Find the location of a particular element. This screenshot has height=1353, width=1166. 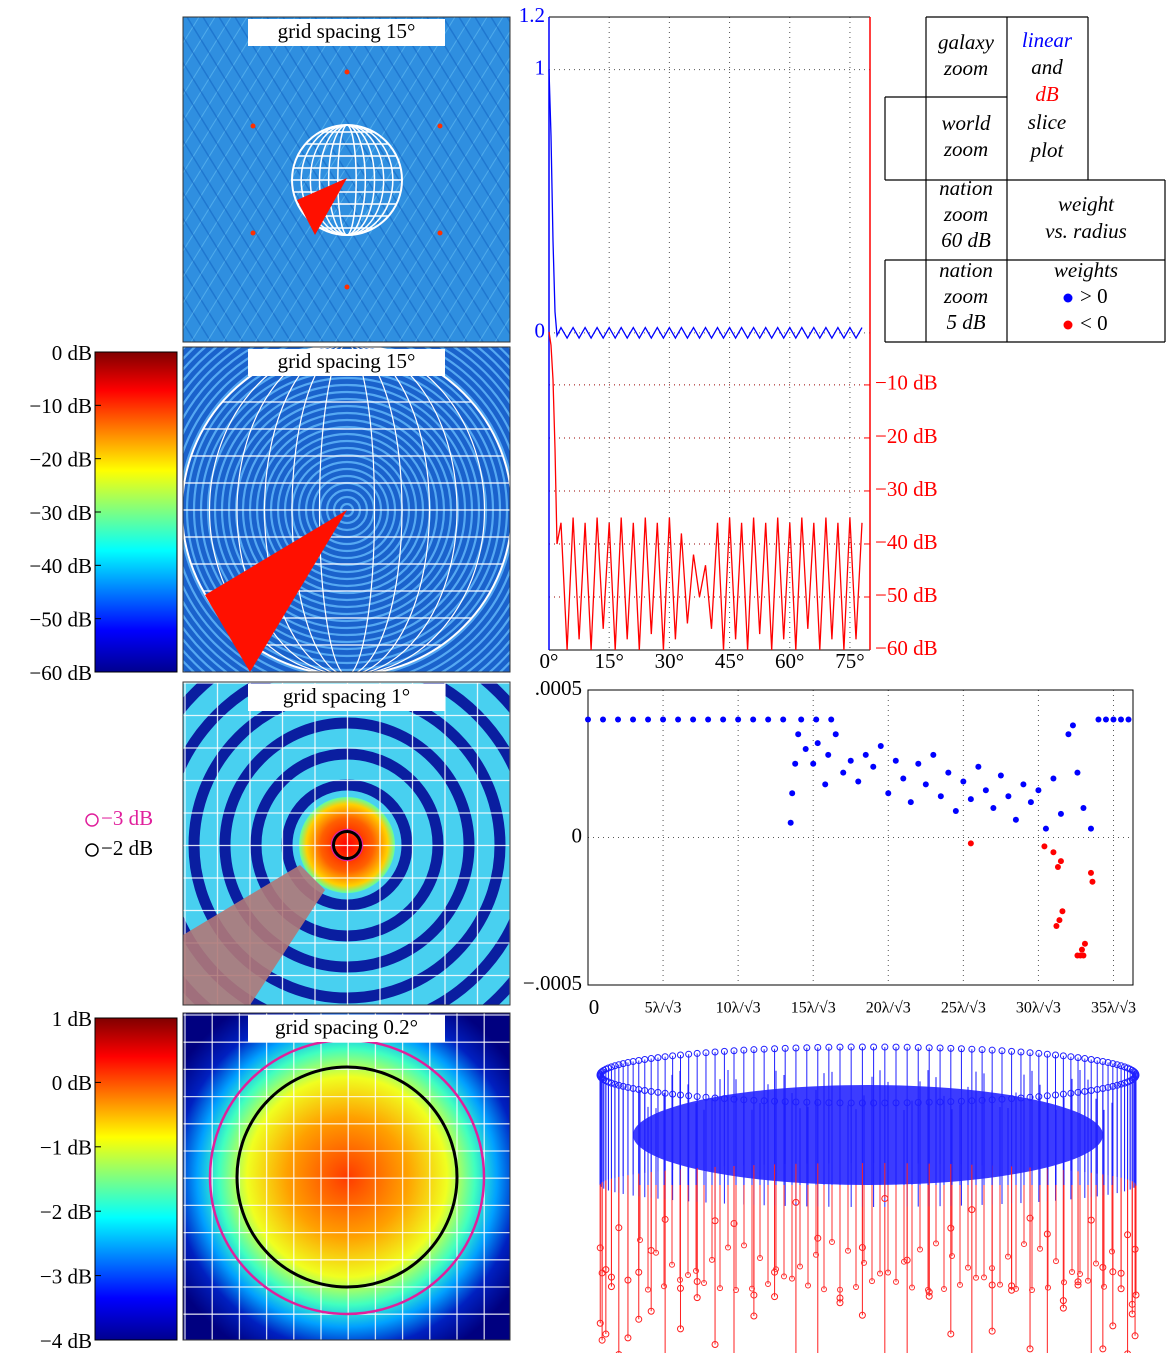

x-tick-label: 60° is located at coordinates (789, 661).